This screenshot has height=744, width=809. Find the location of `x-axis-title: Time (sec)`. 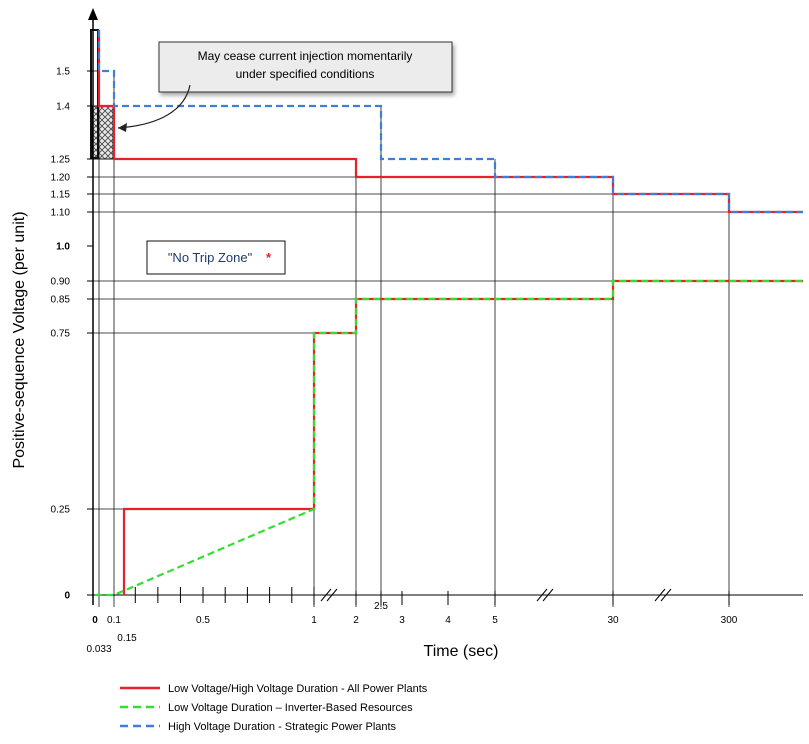

x-axis-title: Time (sec) is located at coordinates (461, 651).